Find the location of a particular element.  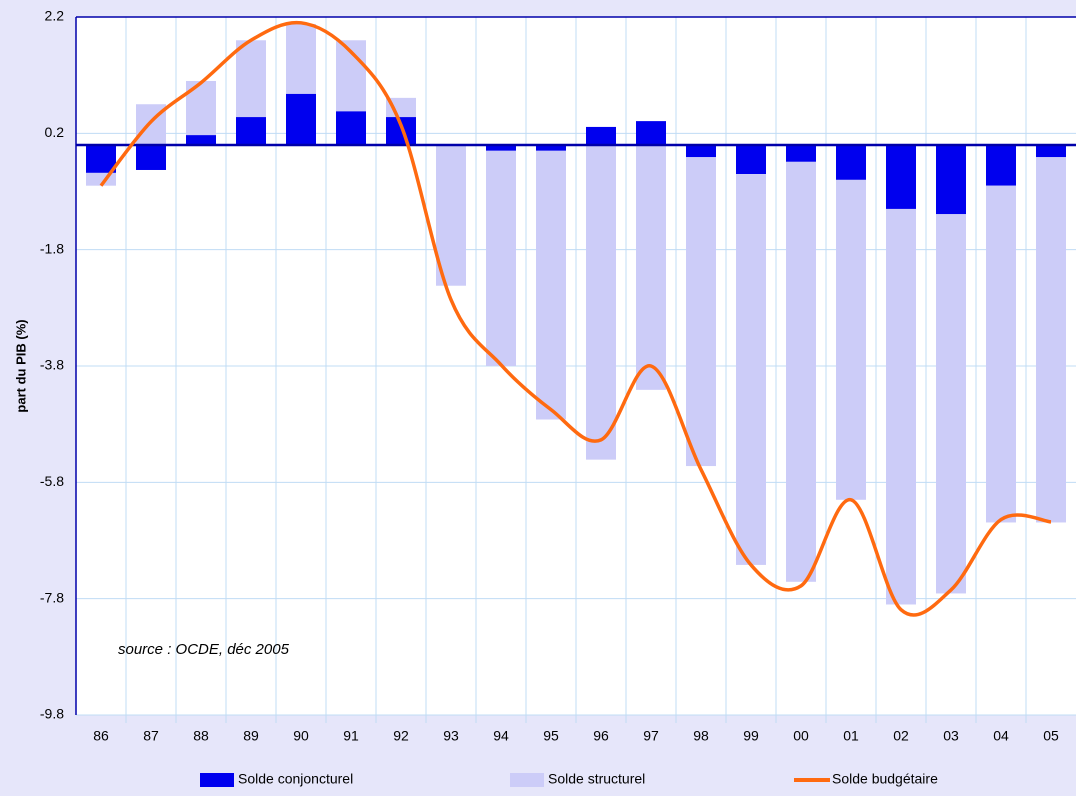

annotation: source : OCDE, déc 2005 is located at coordinates (204, 649).